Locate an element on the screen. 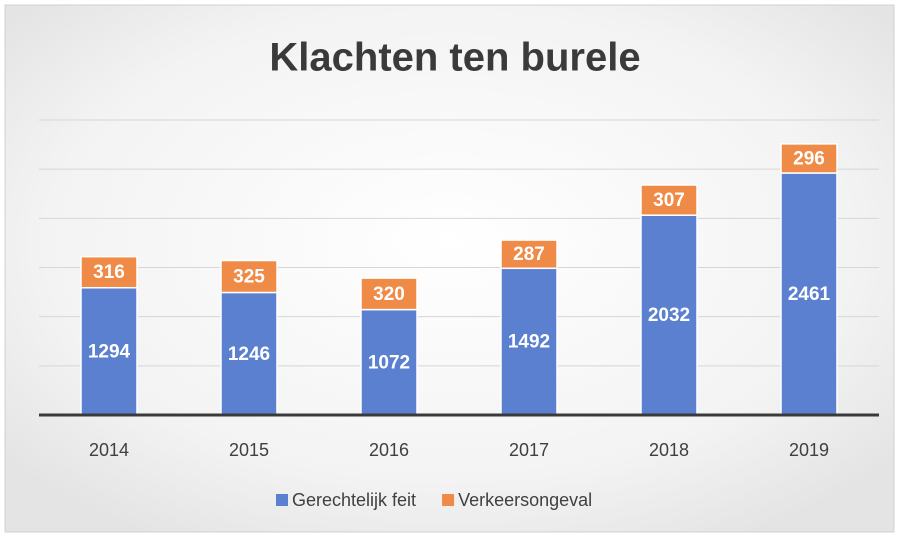 The width and height of the screenshot is (899, 537). data-label: 287 is located at coordinates (529, 254).